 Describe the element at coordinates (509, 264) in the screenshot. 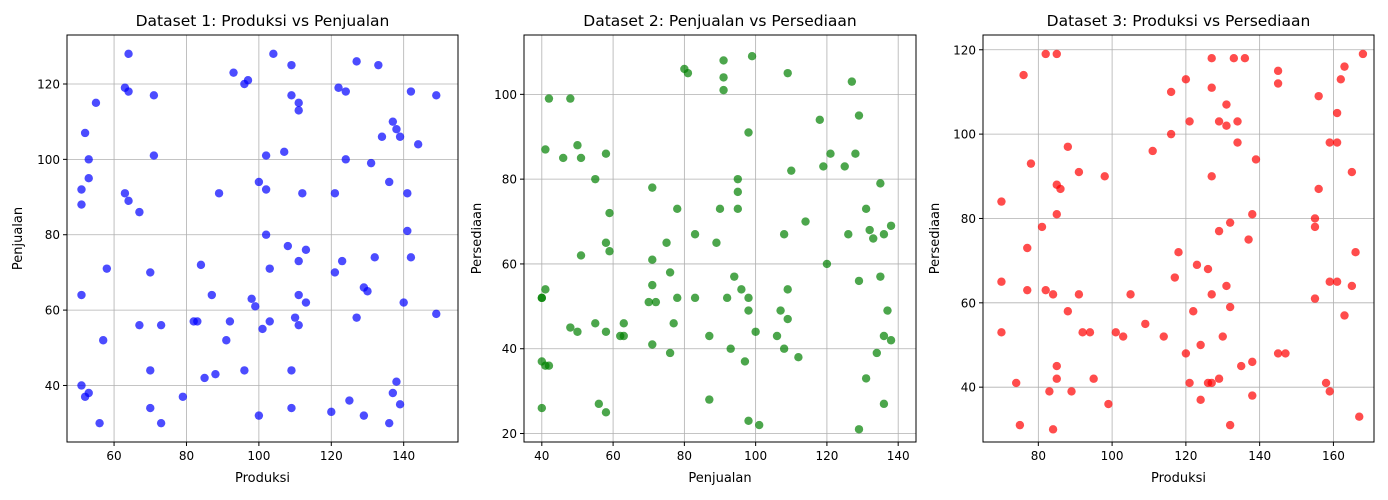

I see `y-tick-label: 60` at that location.